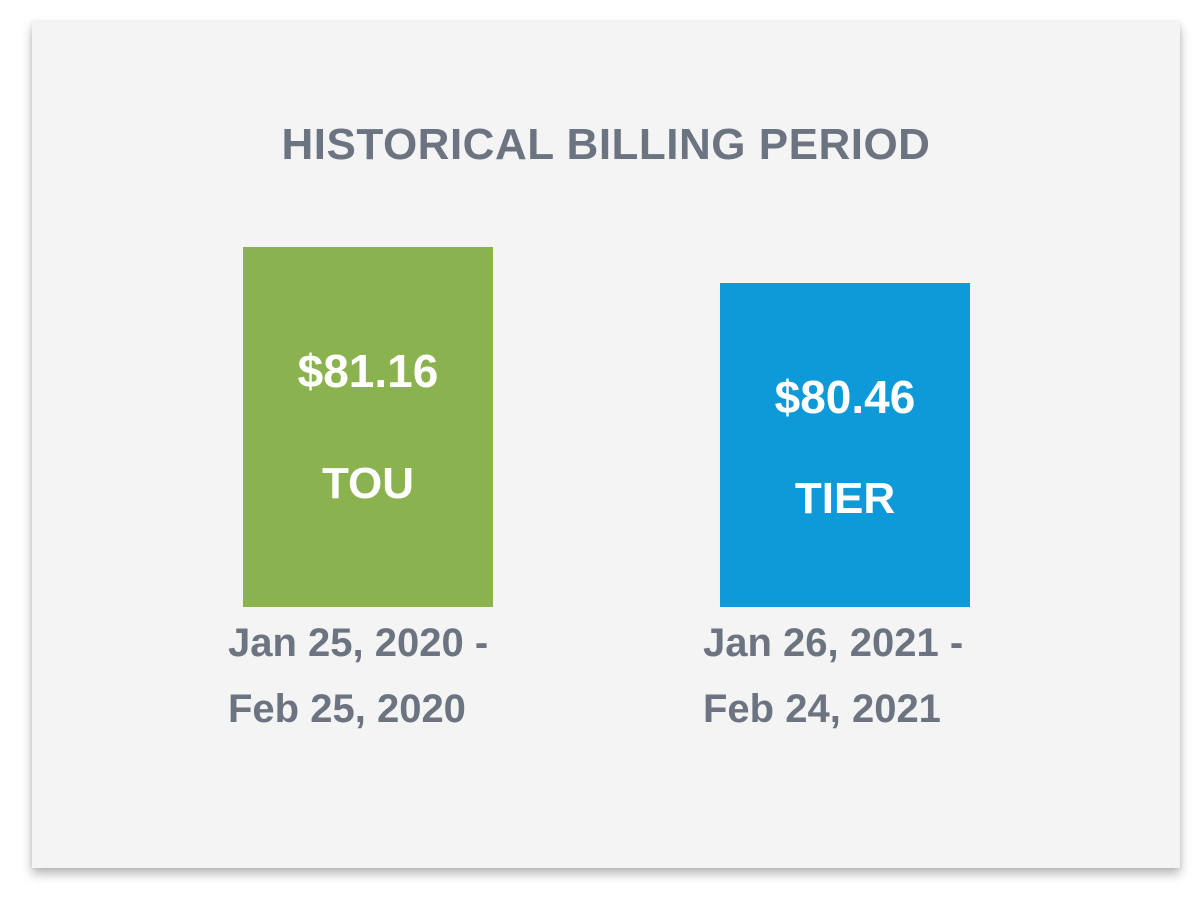 Image resolution: width=1200 pixels, height=900 pixels. Describe the element at coordinates (358, 643) in the screenshot. I see `period-start-tou: Jan 25, 2020 -` at that location.